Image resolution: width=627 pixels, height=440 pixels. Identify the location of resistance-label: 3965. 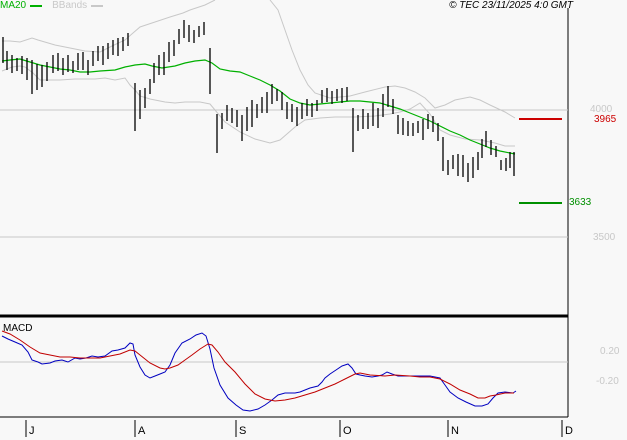
(605, 119).